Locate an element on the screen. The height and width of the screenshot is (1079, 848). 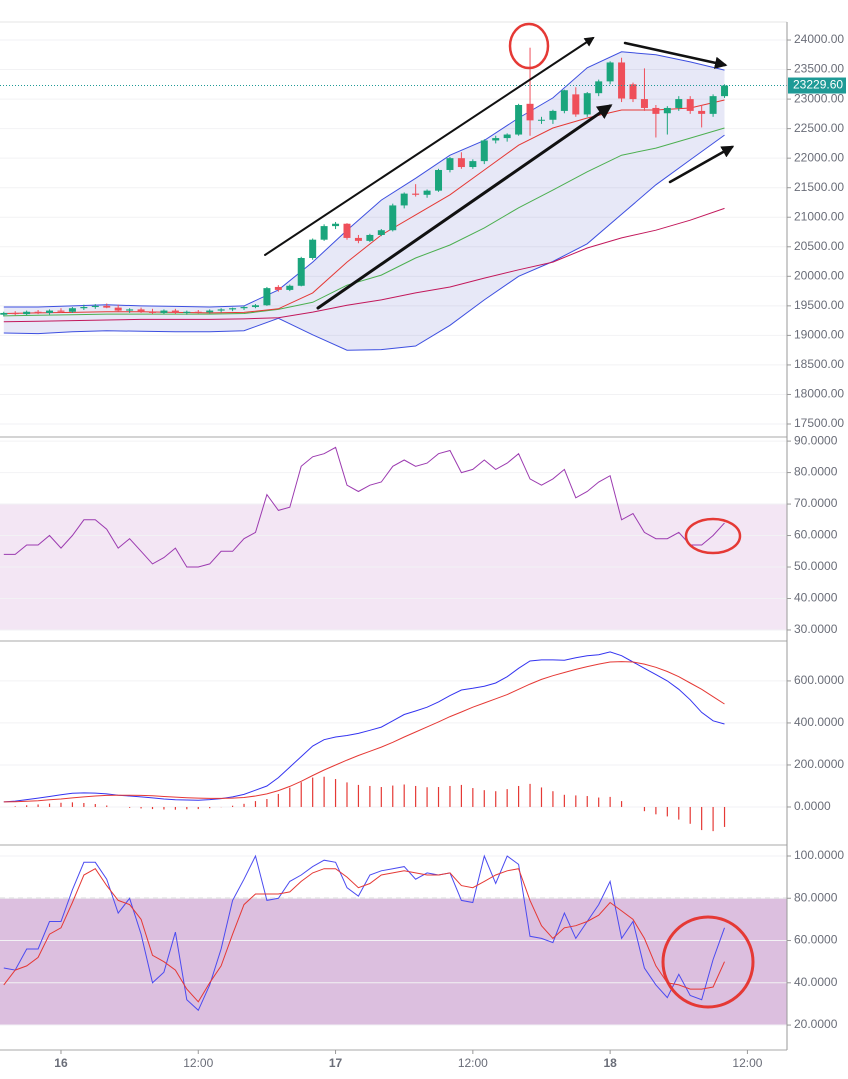
y-tick-label: 22000.00 is located at coordinates (819, 157).